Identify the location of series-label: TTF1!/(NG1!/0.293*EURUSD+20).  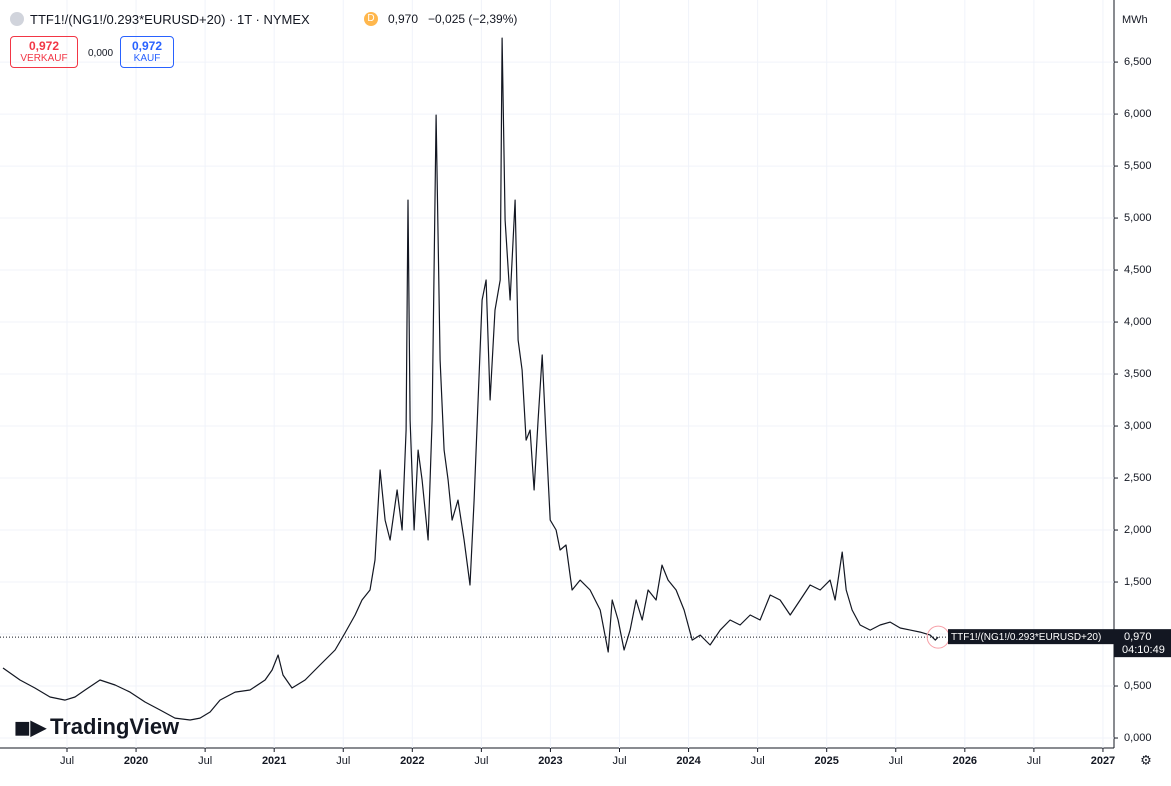
(1026, 637).